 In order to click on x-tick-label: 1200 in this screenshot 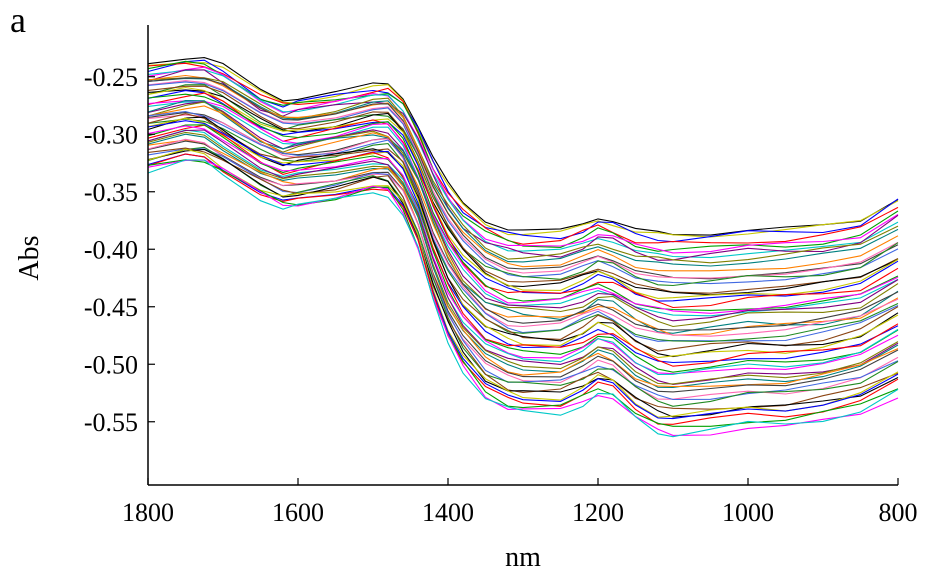, I will do `click(598, 512)`.